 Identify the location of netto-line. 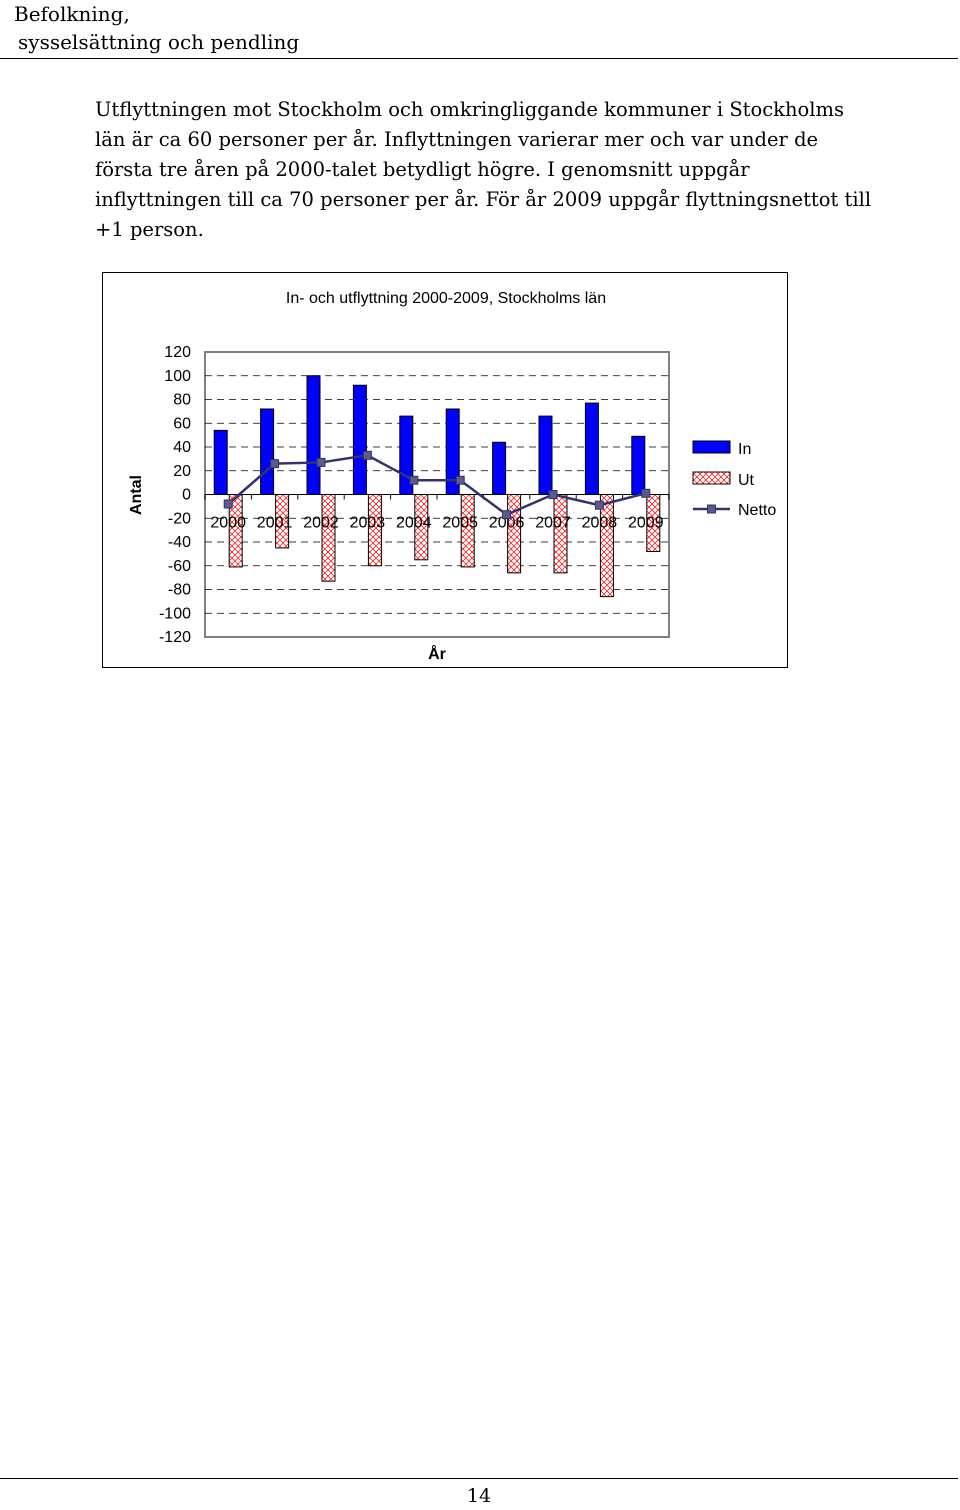
(437, 485).